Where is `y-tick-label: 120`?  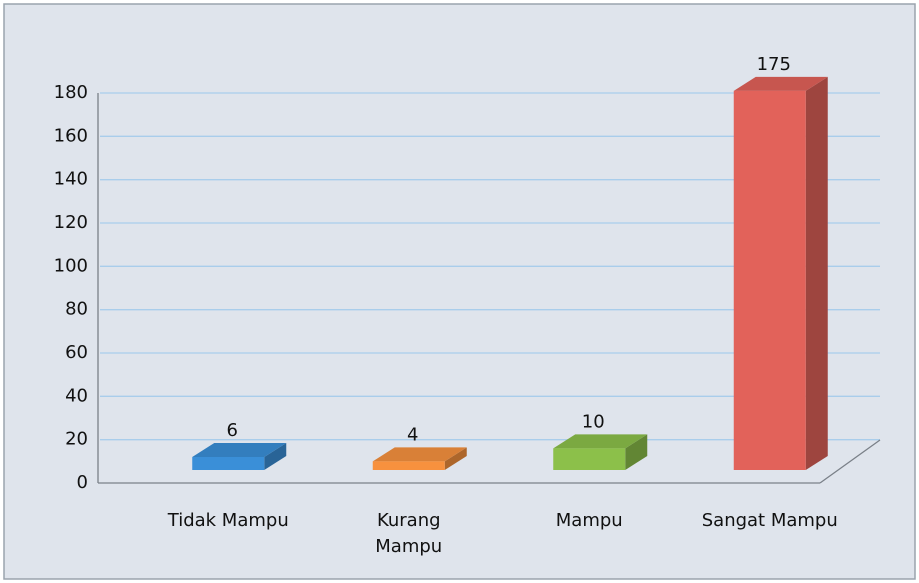
y-tick-label: 120 is located at coordinates (71, 222).